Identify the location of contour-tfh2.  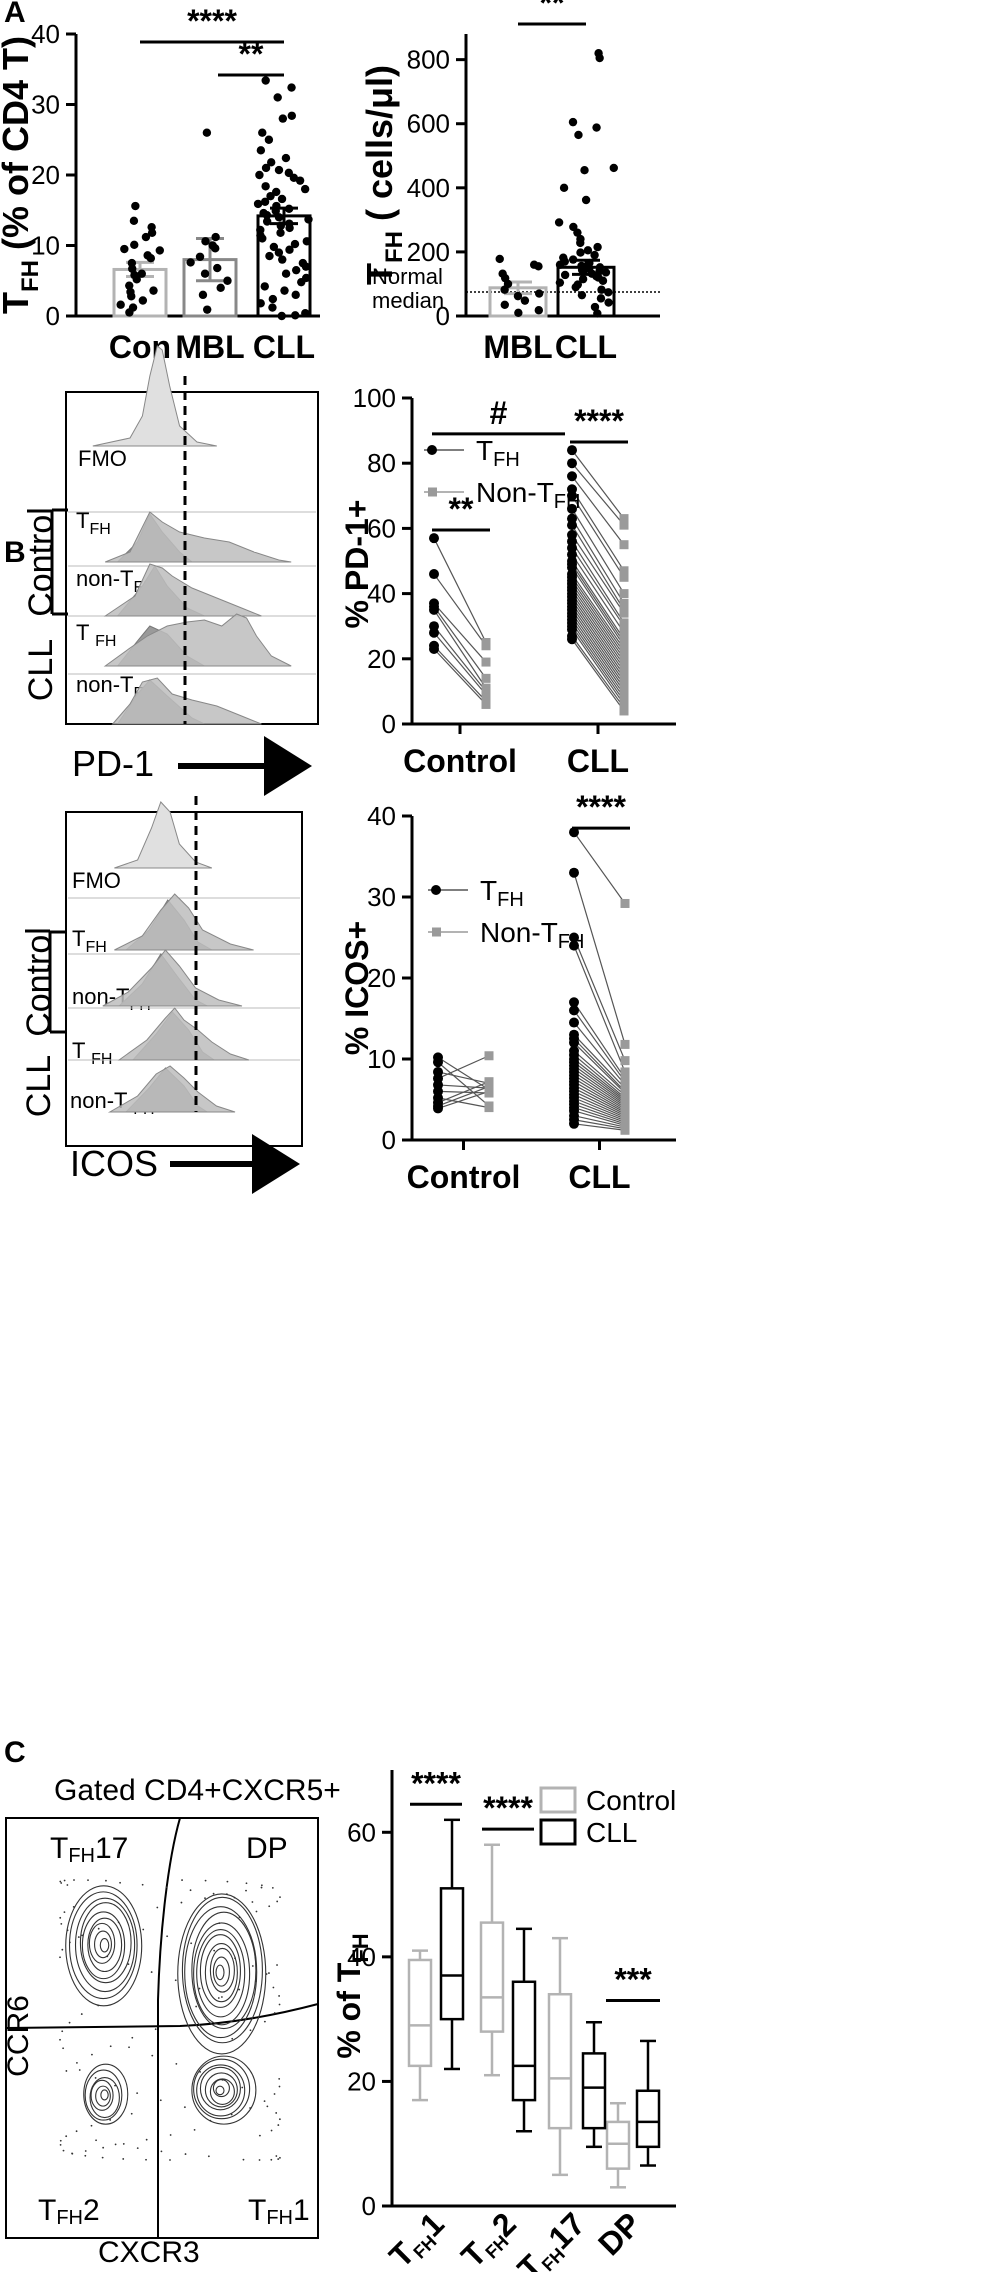
(106, 2094).